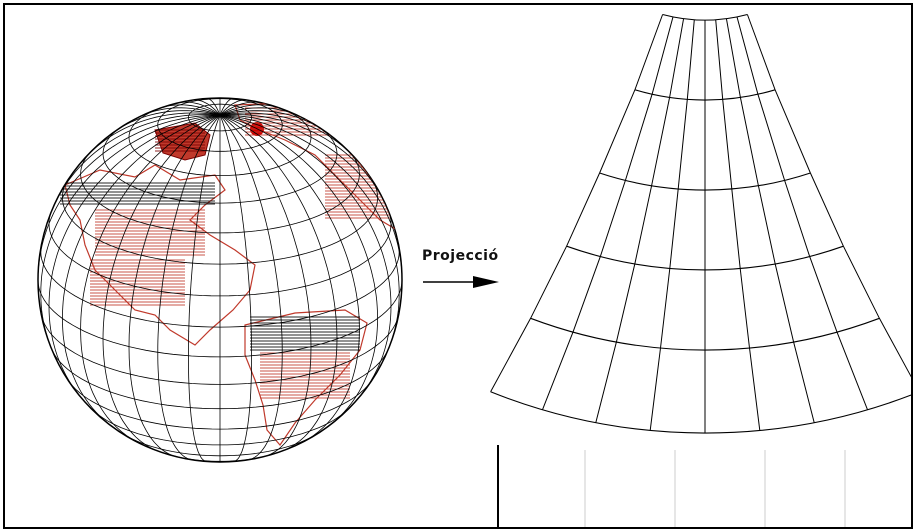 This screenshot has height=531, width=918. Describe the element at coordinates (306, 377) in the screenshot. I see `south-america-landmass` at that location.